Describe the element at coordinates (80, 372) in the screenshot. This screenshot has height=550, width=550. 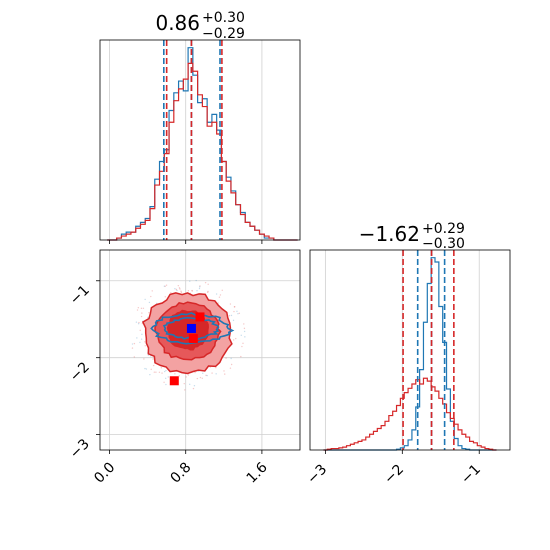
I see `y-tick-label: −2` at that location.